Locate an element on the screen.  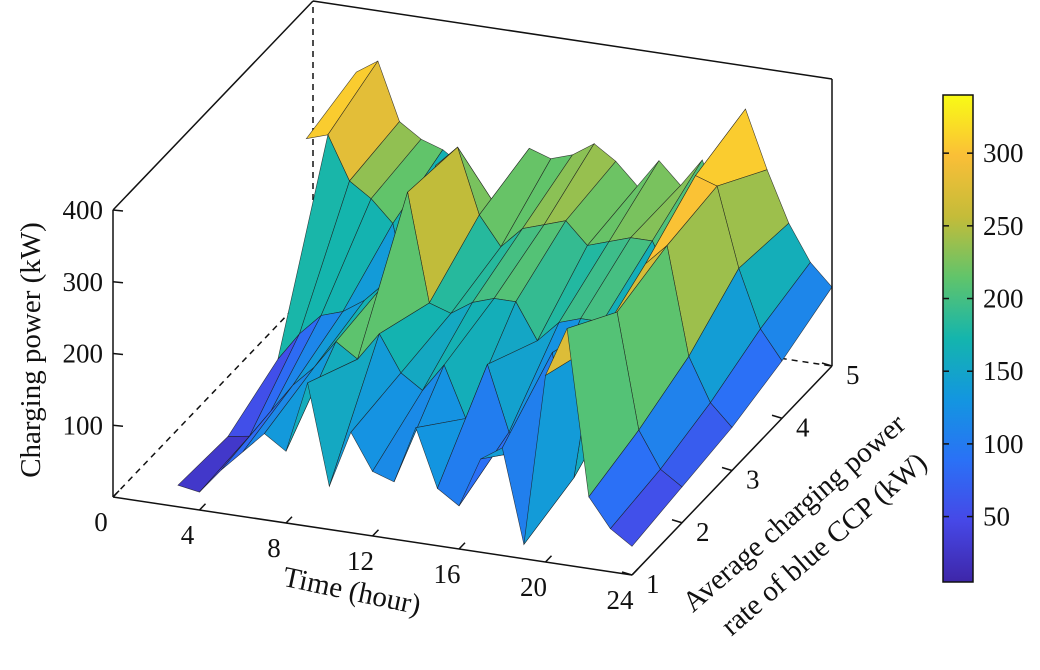
colorbar-tick-label-300: 300 is located at coordinates (1003, 153).